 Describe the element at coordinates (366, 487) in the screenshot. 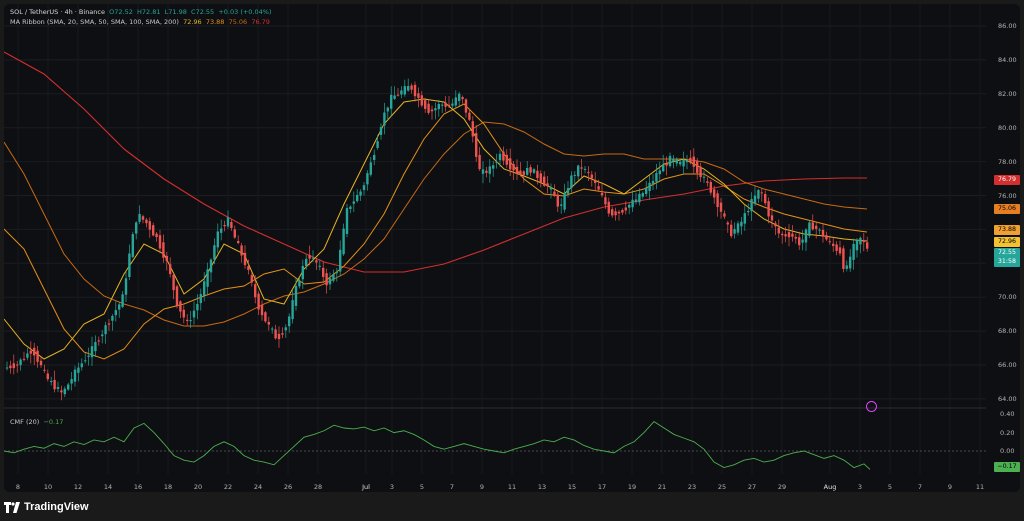

I see `time-axis-label: Jul` at that location.